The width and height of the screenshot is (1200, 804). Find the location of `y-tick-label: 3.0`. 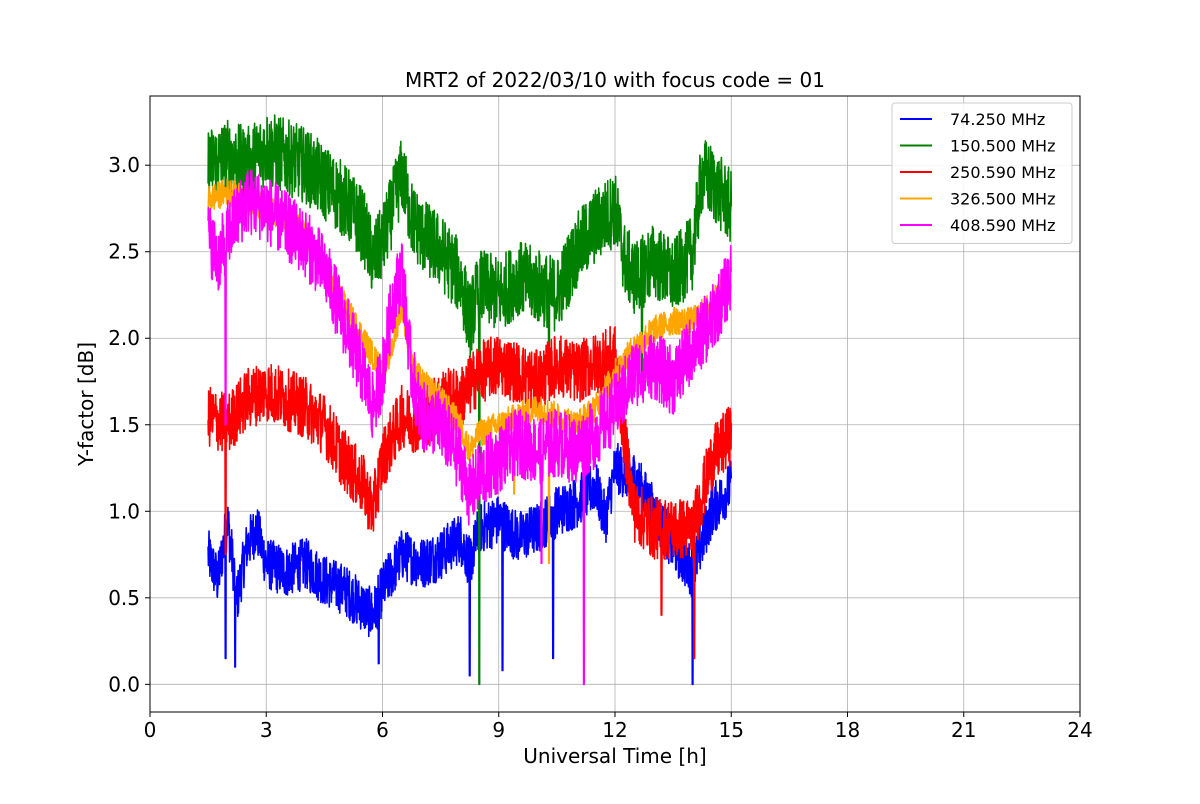

y-tick-label: 3.0 is located at coordinates (124, 165).